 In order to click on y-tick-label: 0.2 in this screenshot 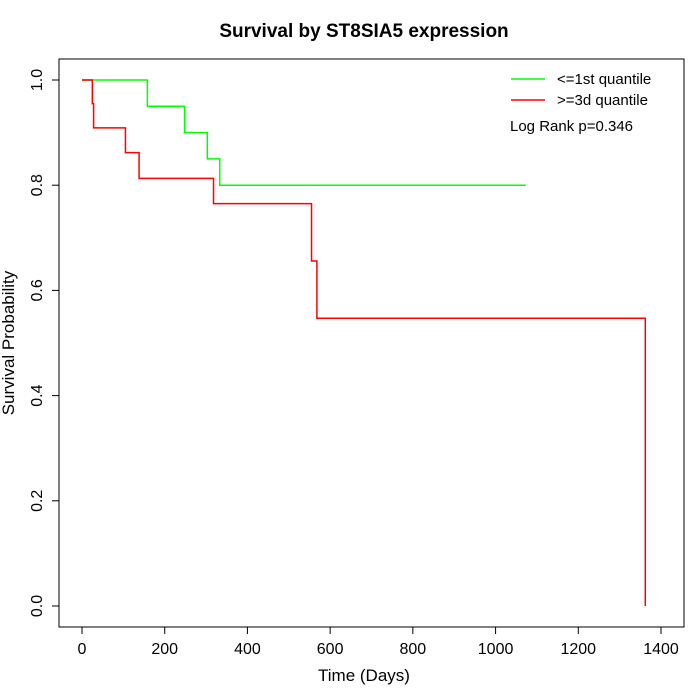, I will do `click(37, 501)`.